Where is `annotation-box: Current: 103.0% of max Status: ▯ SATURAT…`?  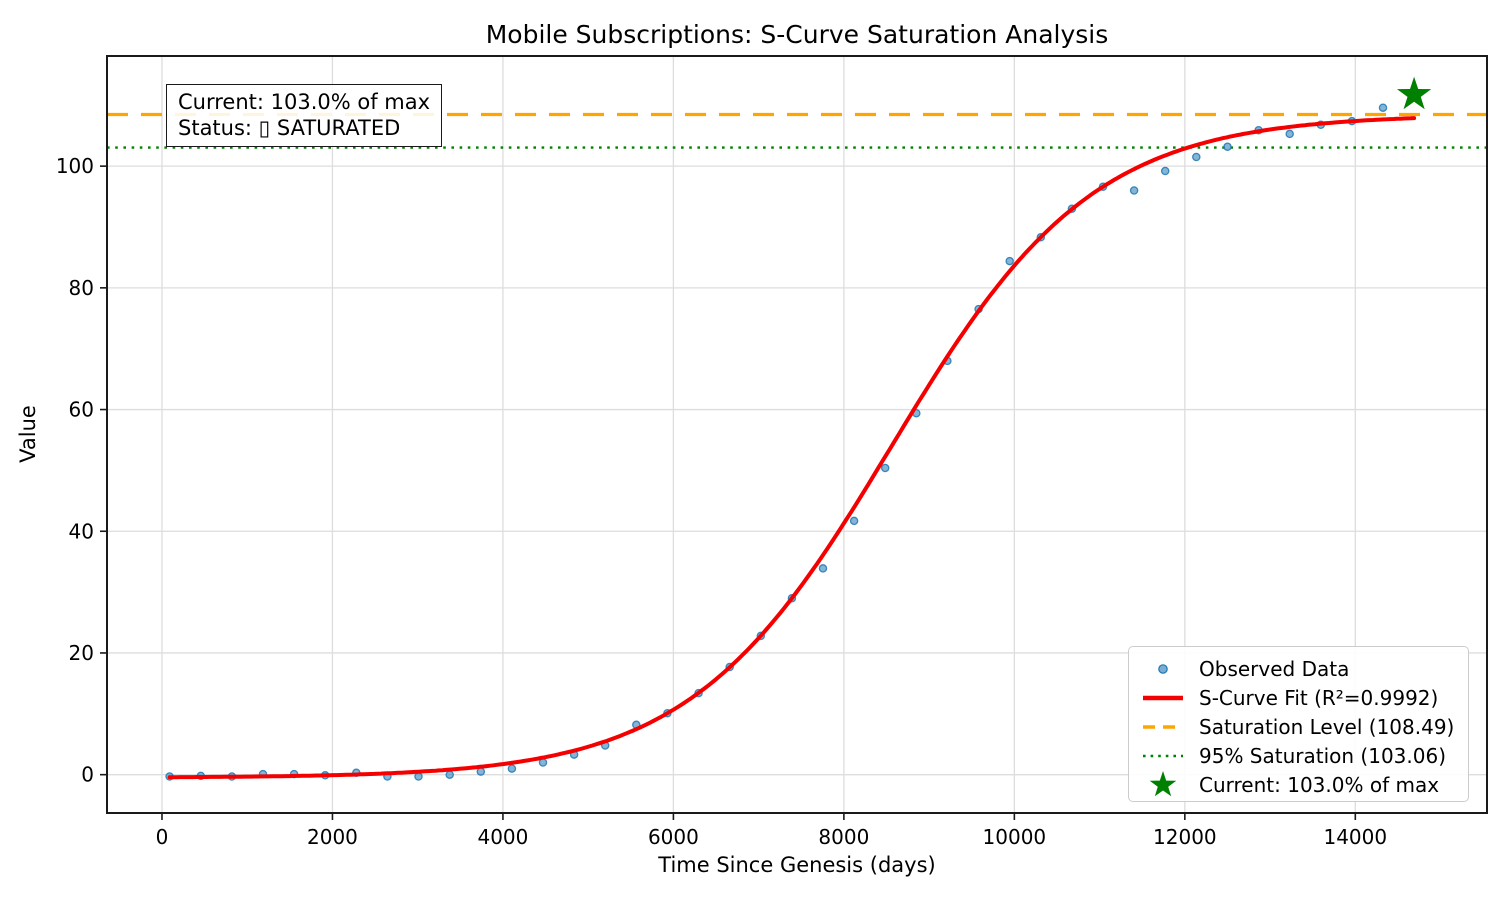 annotation-box: Current: 103.0% of max Status: ▯ SATURAT… is located at coordinates (304, 115).